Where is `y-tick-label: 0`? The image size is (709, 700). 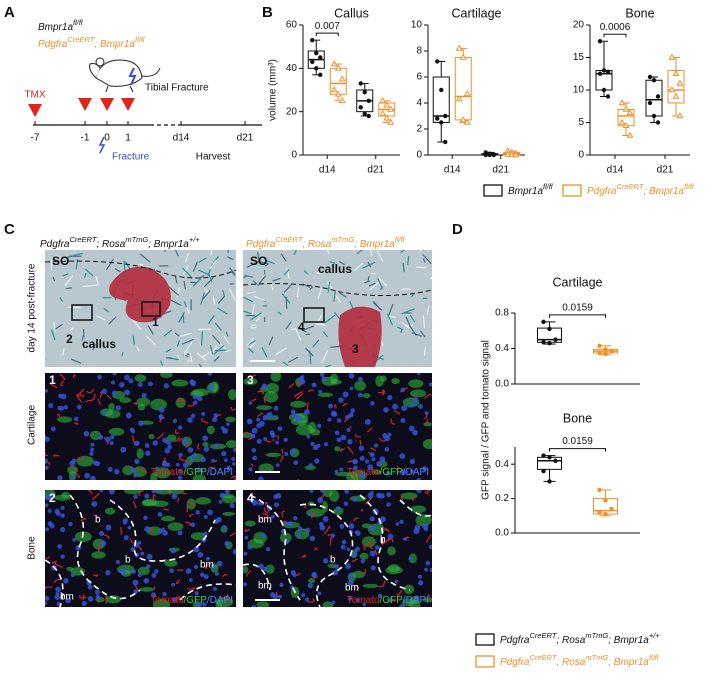 y-tick-label: 0 is located at coordinates (581, 155).